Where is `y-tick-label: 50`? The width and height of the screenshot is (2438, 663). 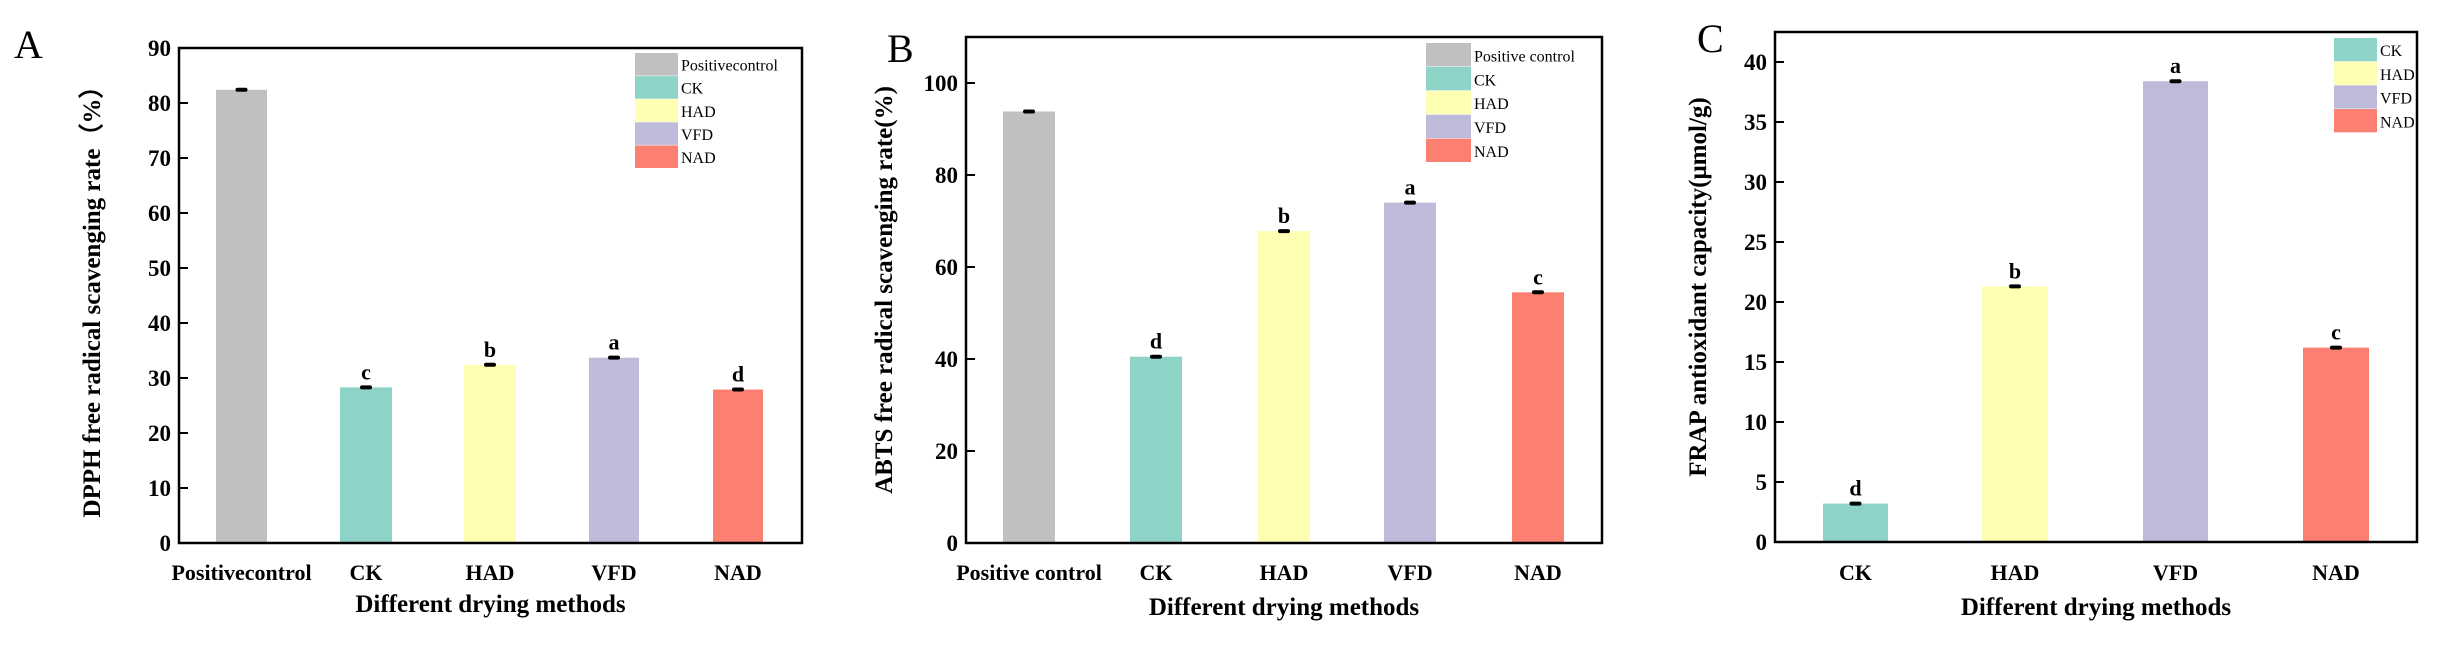
y-tick-label: 50 is located at coordinates (159, 268).